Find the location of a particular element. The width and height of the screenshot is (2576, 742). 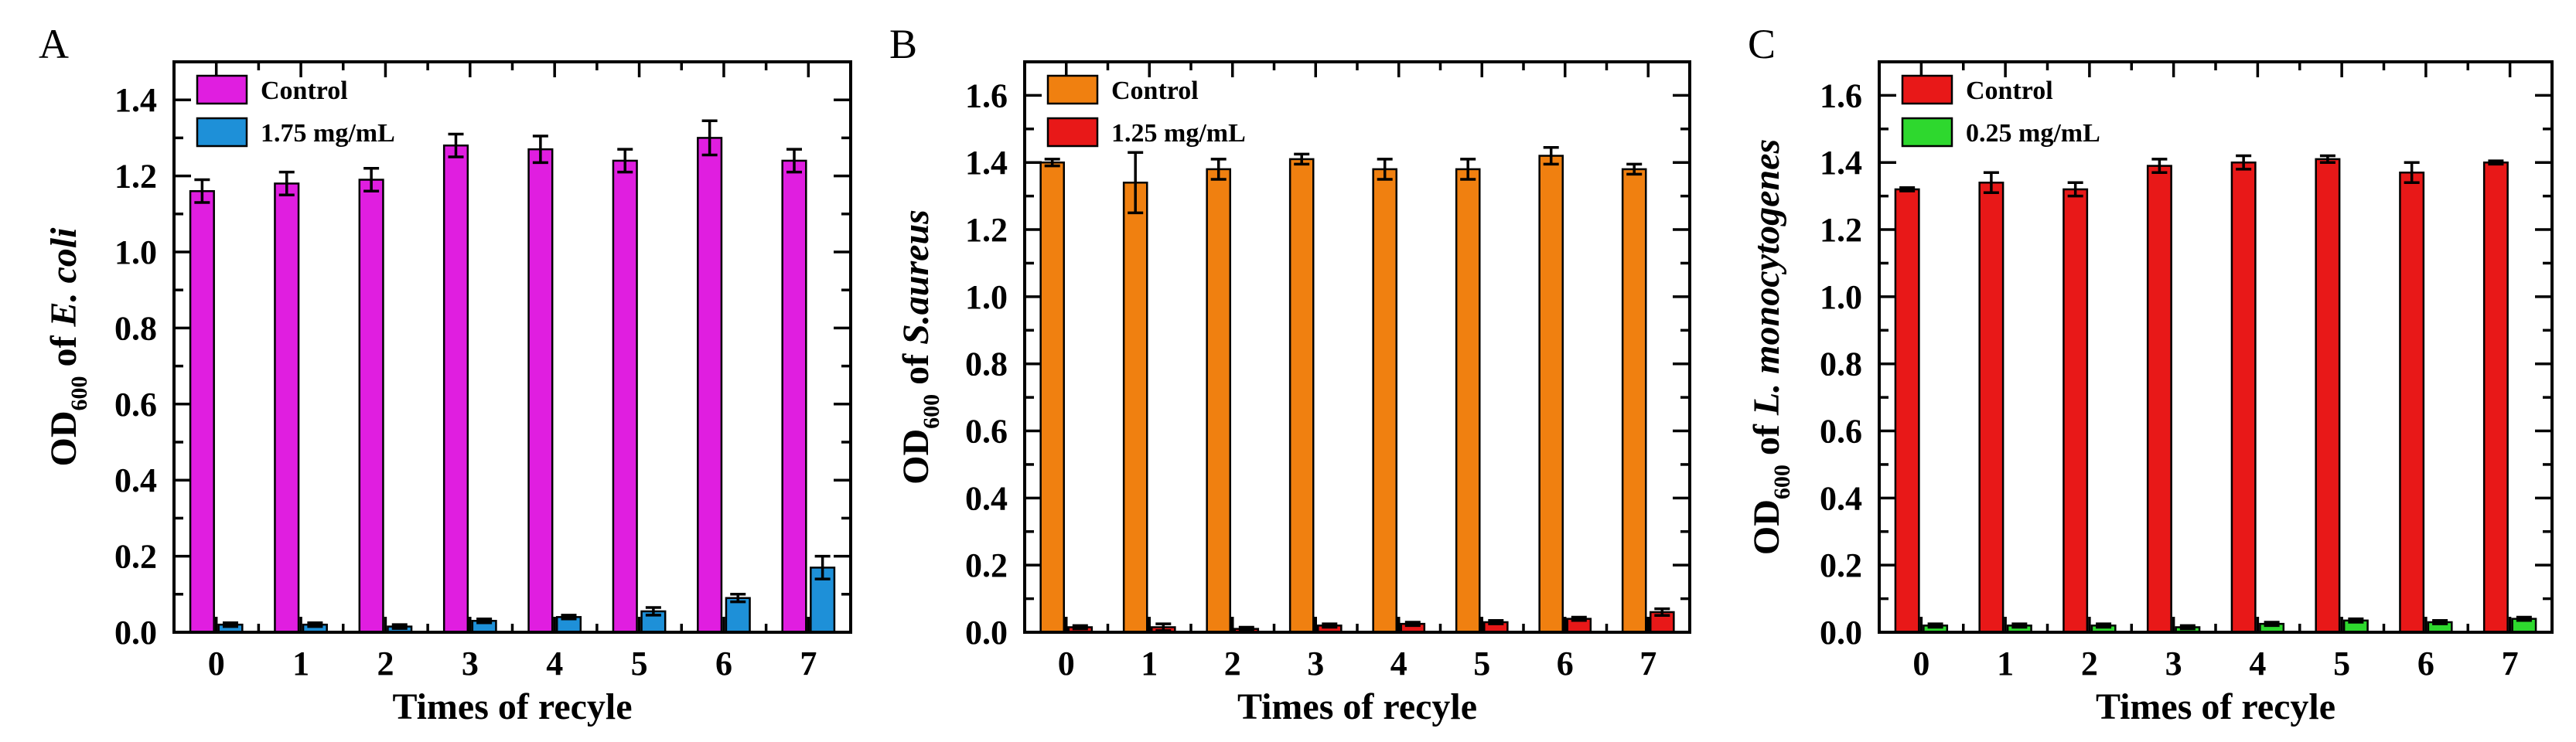

legend-label: 1.25 mg/mL is located at coordinates (1179, 133).